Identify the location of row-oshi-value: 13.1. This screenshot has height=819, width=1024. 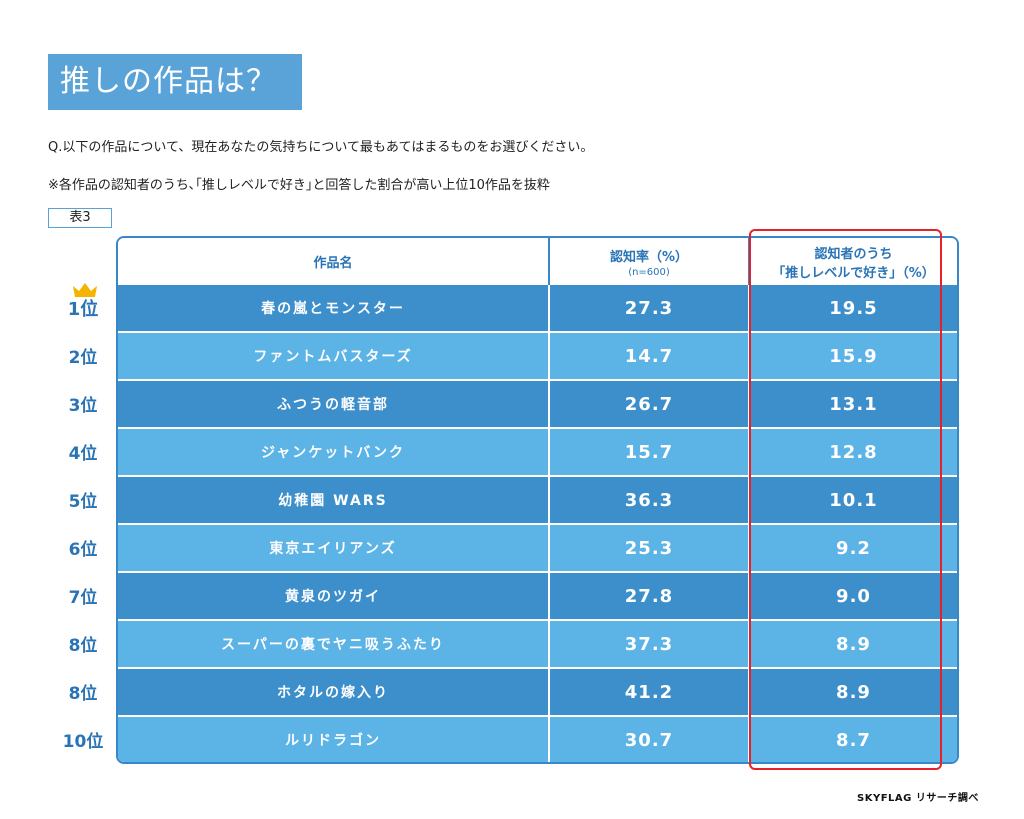
(852, 404).